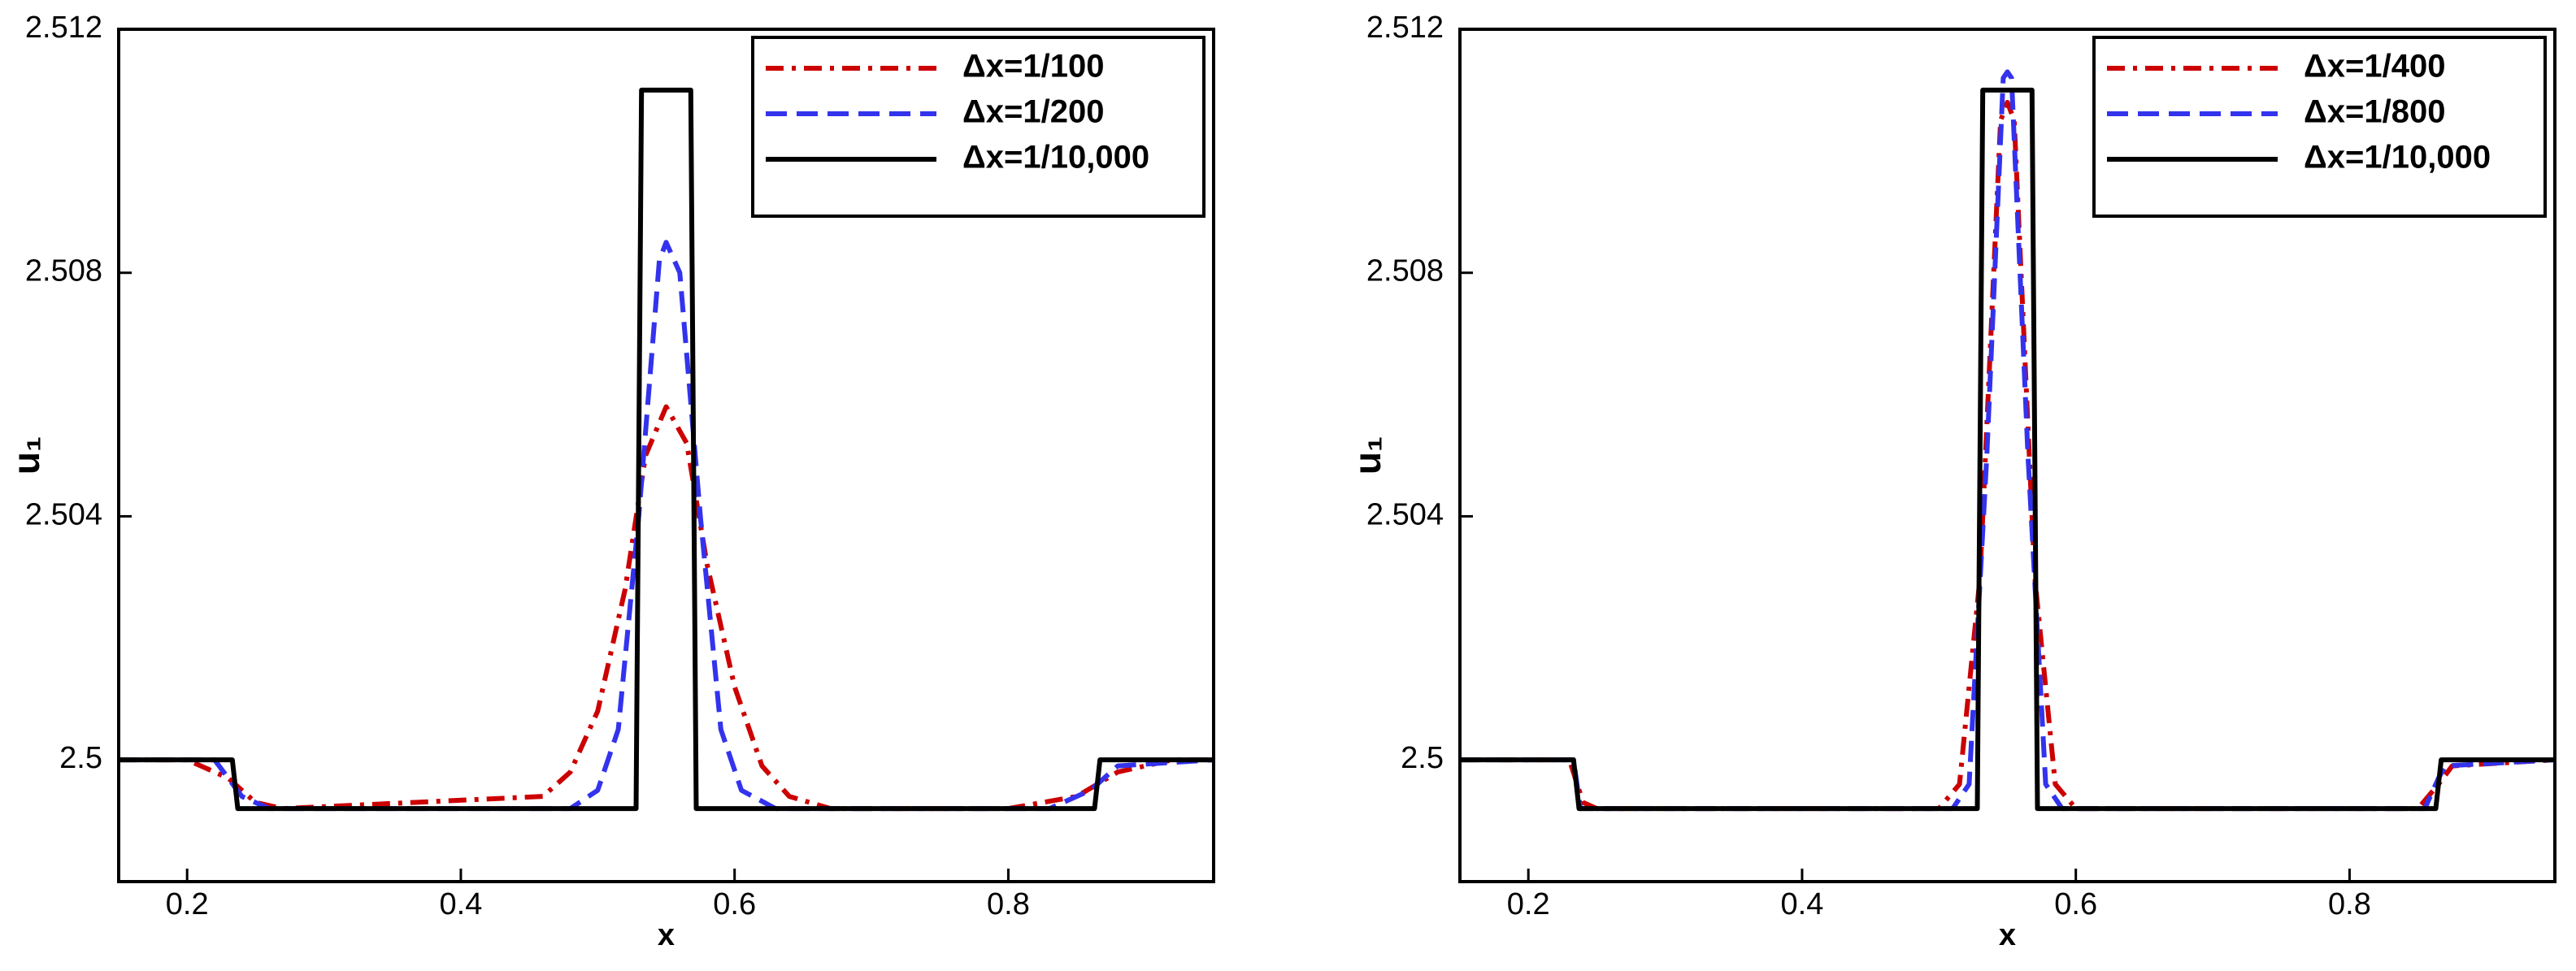 This screenshot has width=2576, height=971. What do you see at coordinates (1033, 67) in the screenshot?
I see `legend-label: Δx=1/100` at bounding box center [1033, 67].